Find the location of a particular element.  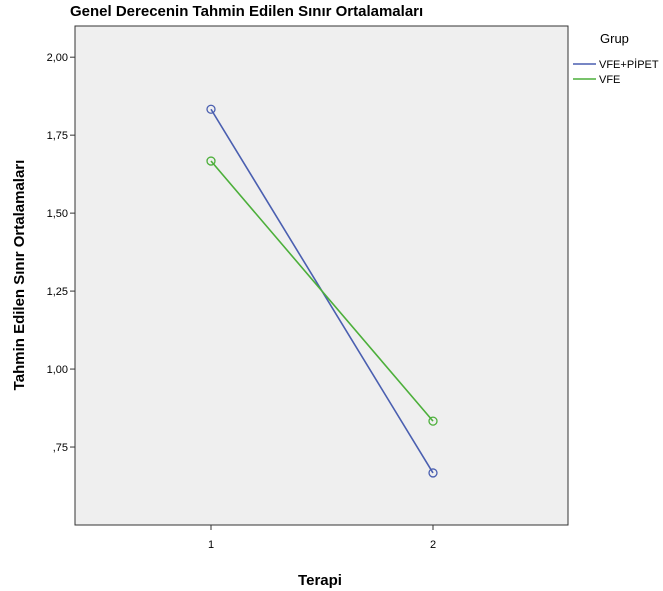

y-tick-label: ,75 is located at coordinates (60, 448).